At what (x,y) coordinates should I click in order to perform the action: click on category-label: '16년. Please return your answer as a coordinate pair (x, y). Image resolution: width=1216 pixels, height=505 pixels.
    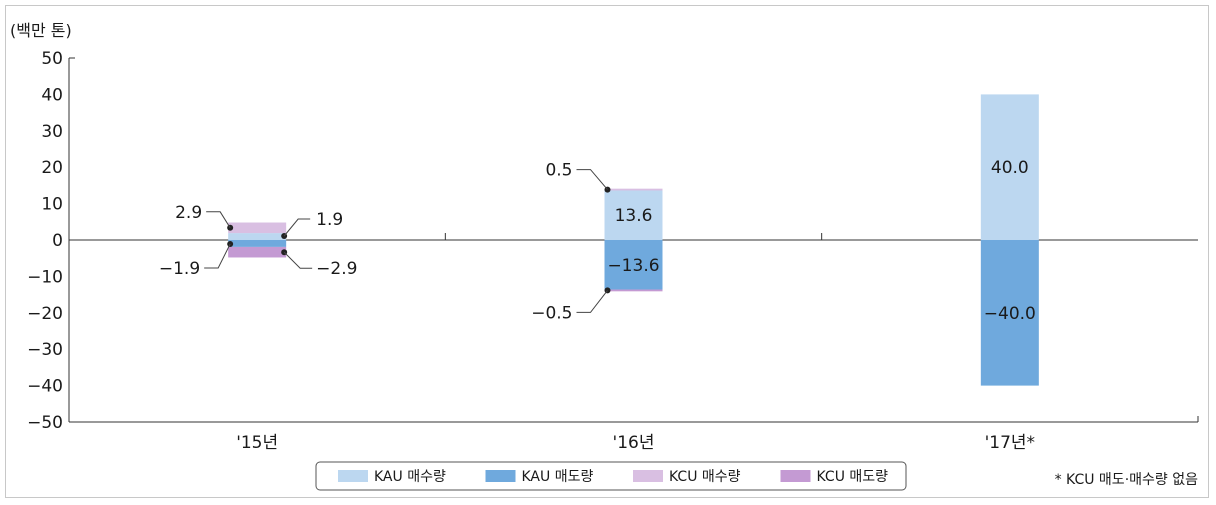
    Looking at the image, I should click on (634, 443).